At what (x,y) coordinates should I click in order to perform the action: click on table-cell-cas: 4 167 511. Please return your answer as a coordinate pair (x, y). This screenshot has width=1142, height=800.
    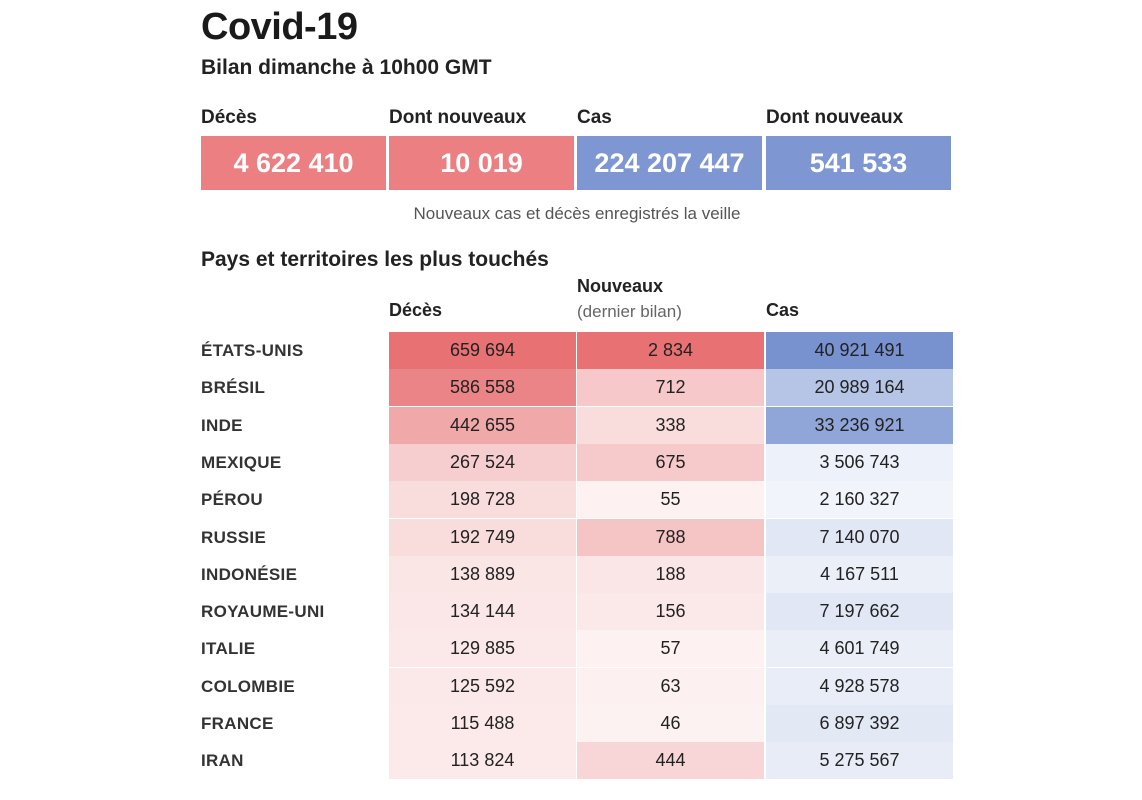
    Looking at the image, I should click on (859, 574).